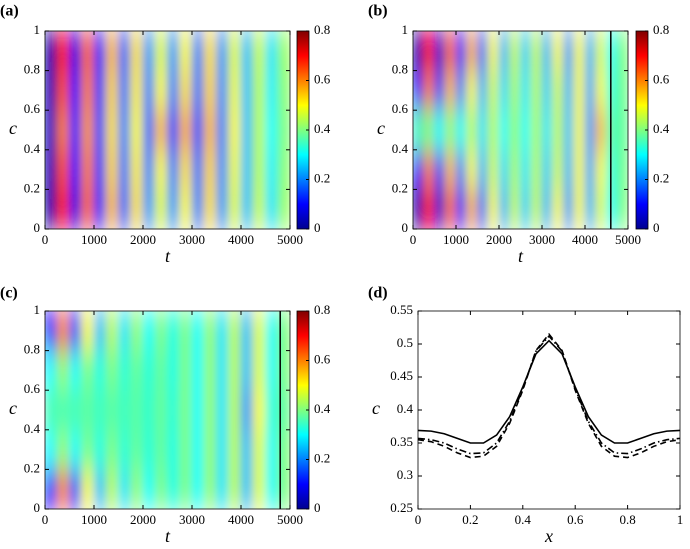 This screenshot has height=549, width=690. Describe the element at coordinates (37, 29) in the screenshot. I see `y-tick-label: 1` at that location.